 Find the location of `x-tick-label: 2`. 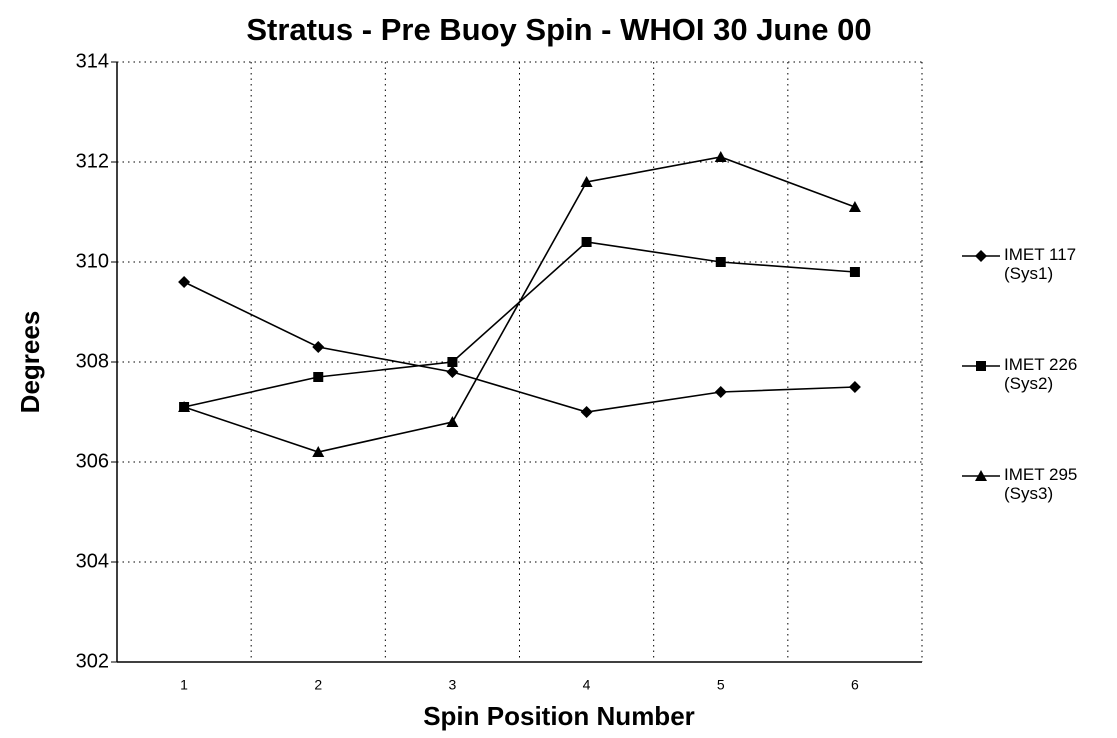

x-tick-label: 2 is located at coordinates (318, 685).